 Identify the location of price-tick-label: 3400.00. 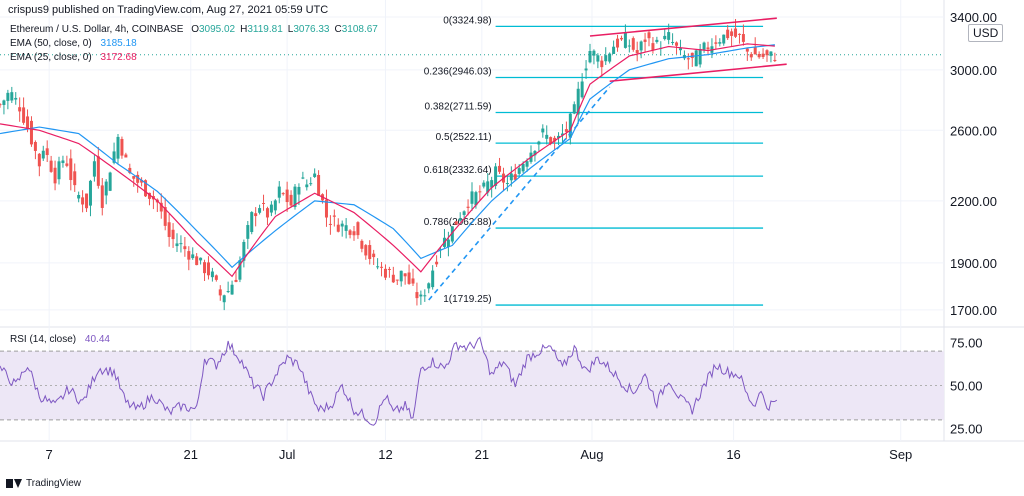
(973, 17).